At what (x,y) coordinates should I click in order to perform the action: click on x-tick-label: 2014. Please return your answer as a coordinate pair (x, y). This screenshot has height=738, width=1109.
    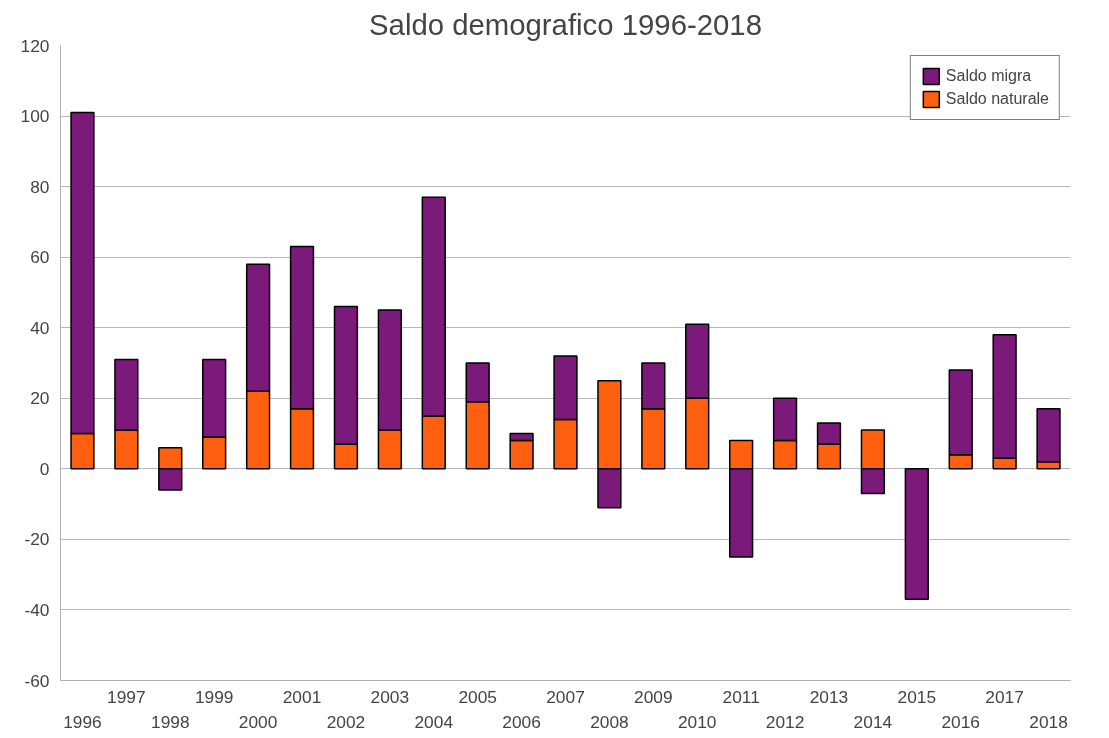
    Looking at the image, I should click on (873, 721).